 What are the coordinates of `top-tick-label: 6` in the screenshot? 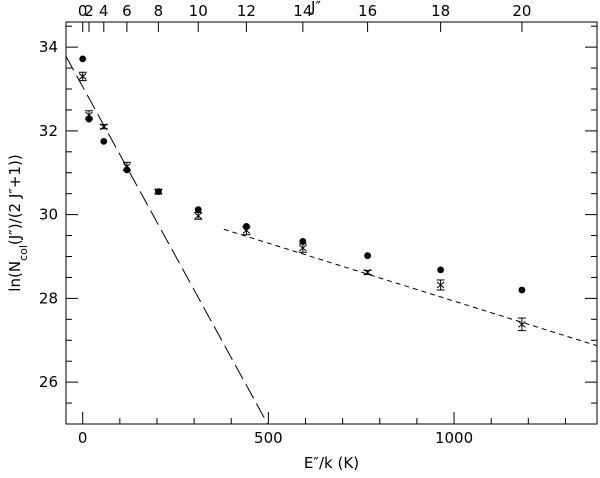 It's located at (127, 11).